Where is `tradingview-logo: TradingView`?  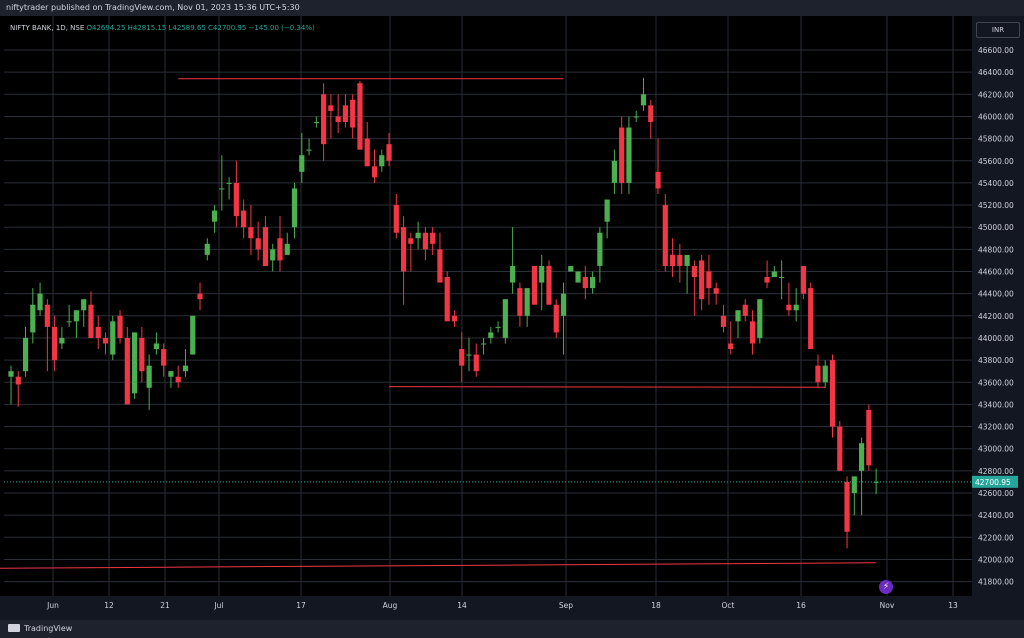 tradingview-logo: TradingView is located at coordinates (40, 628).